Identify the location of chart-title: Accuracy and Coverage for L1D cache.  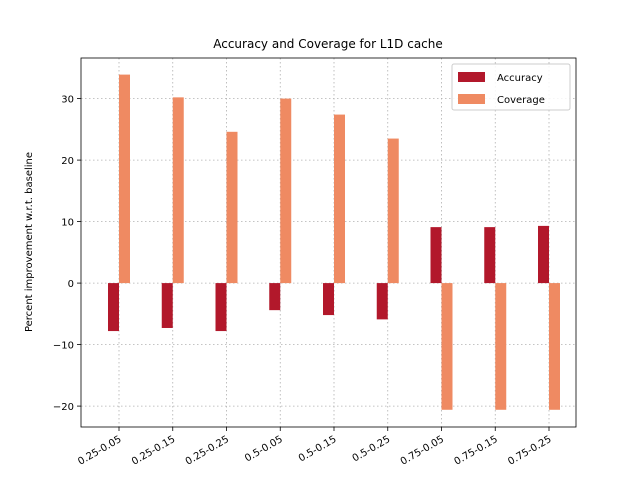
(328, 44).